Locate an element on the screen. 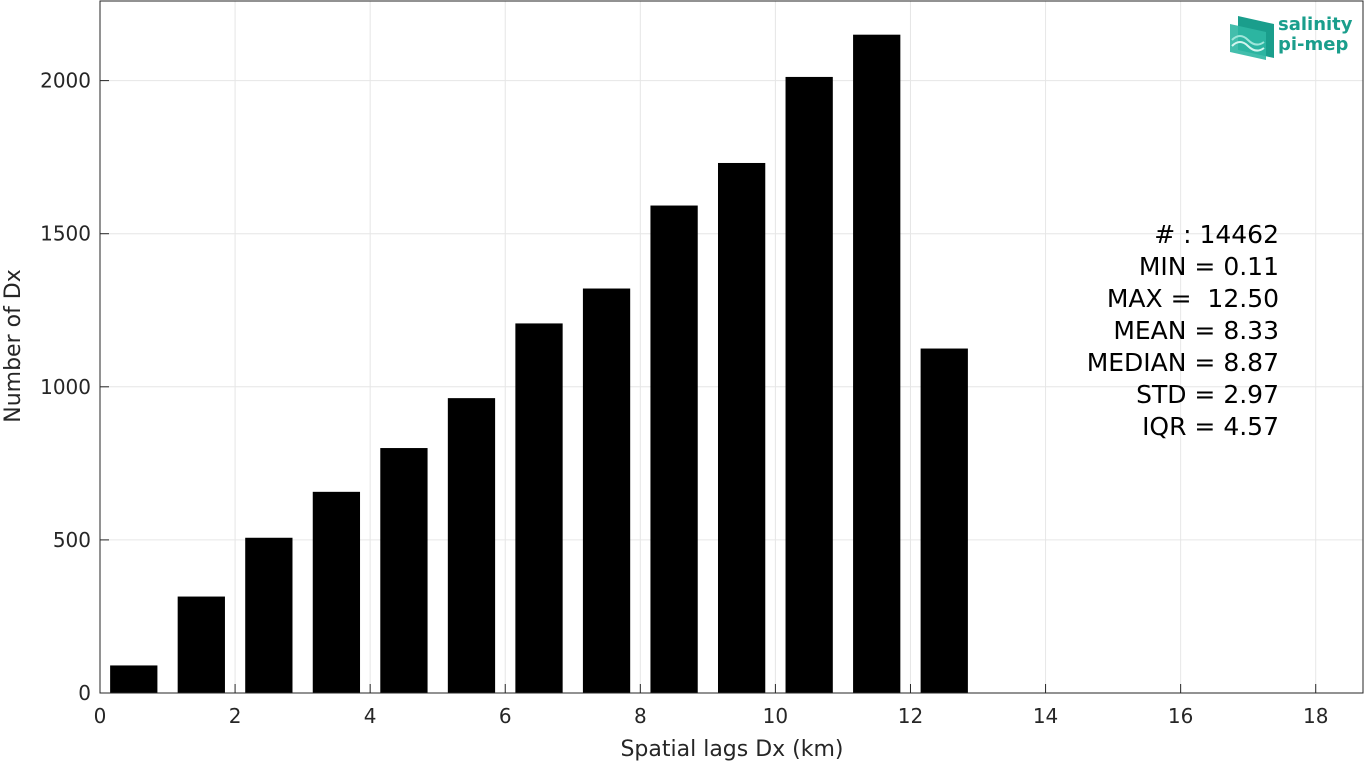  y-tick-label: 2000 is located at coordinates (65, 81).